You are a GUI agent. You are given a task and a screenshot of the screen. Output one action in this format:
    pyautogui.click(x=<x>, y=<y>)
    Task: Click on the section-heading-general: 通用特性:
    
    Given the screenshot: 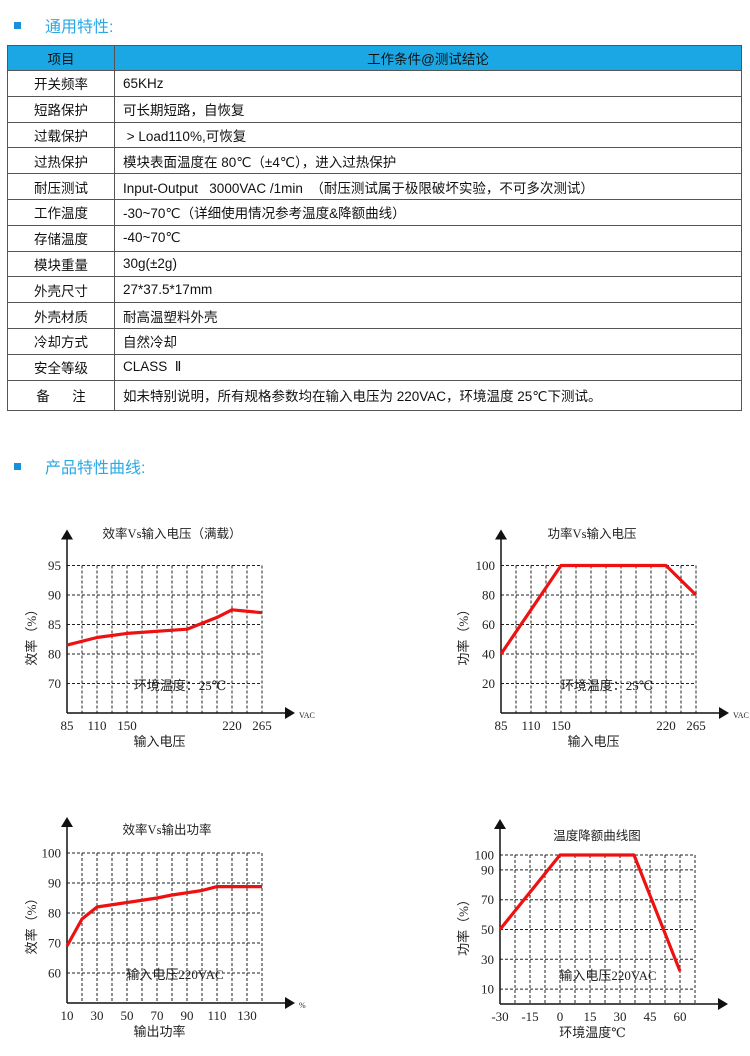 What is the action you would take?
    pyautogui.click(x=63, y=25)
    